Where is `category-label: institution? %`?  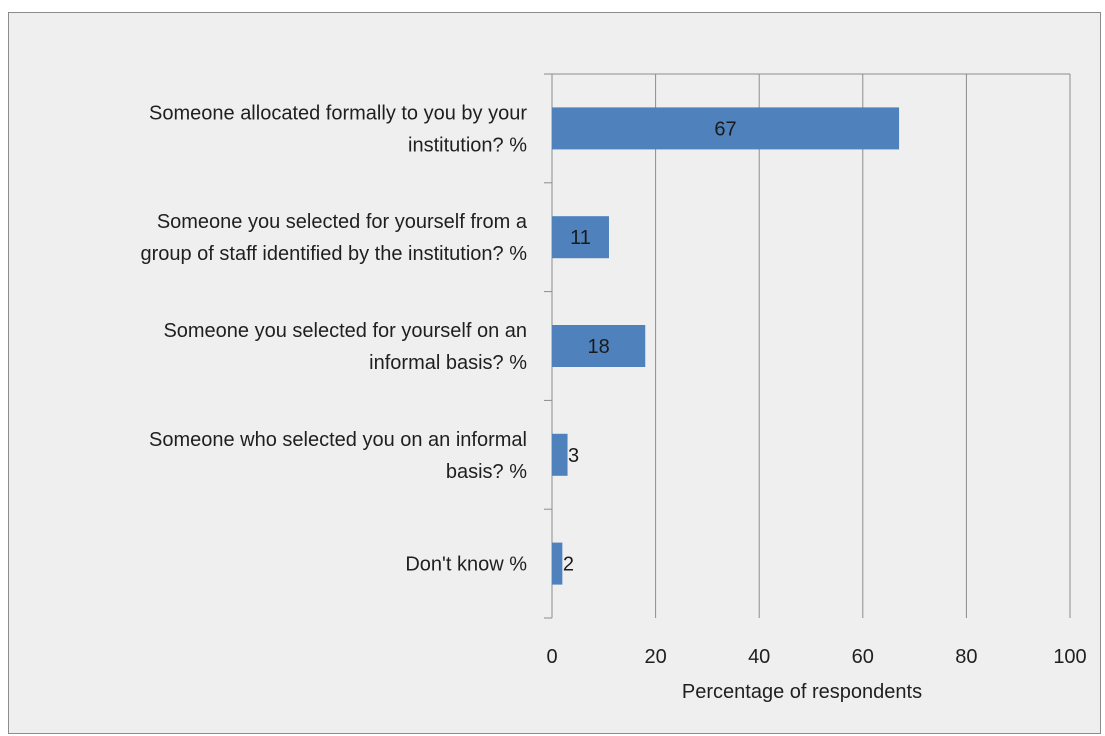 category-label: institution? % is located at coordinates (467, 145).